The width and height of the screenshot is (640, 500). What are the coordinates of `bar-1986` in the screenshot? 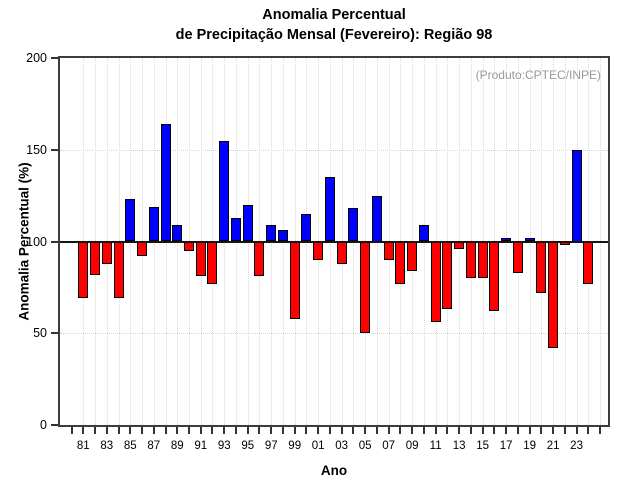 It's located at (142, 249).